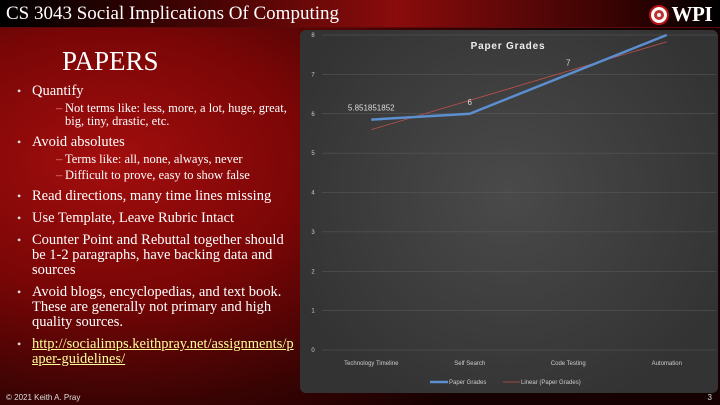 Image resolution: width=720 pixels, height=405 pixels. Describe the element at coordinates (58, 91) in the screenshot. I see `bullet-text: Quantify` at that location.